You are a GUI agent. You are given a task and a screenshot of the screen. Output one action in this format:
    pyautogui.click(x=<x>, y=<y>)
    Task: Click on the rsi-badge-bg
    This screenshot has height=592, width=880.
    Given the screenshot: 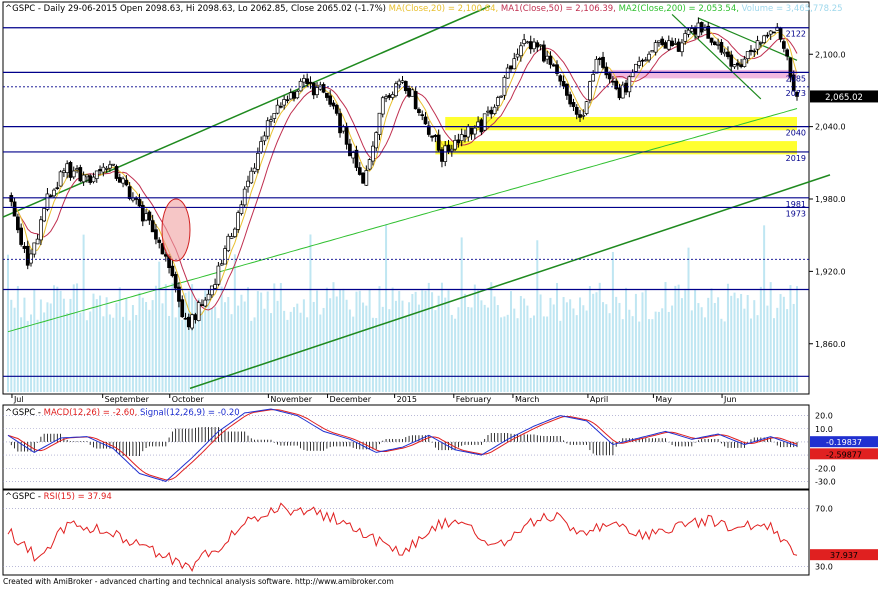 What is the action you would take?
    pyautogui.click(x=844, y=555)
    